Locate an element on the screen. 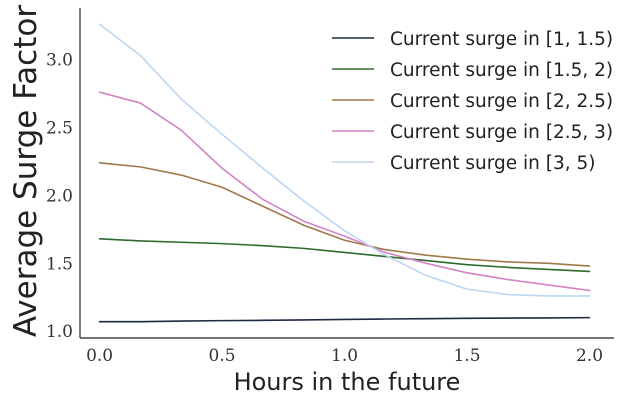 This screenshot has height=404, width=624. legend-label: Current surge in [1, 1.5) is located at coordinates (501, 39).